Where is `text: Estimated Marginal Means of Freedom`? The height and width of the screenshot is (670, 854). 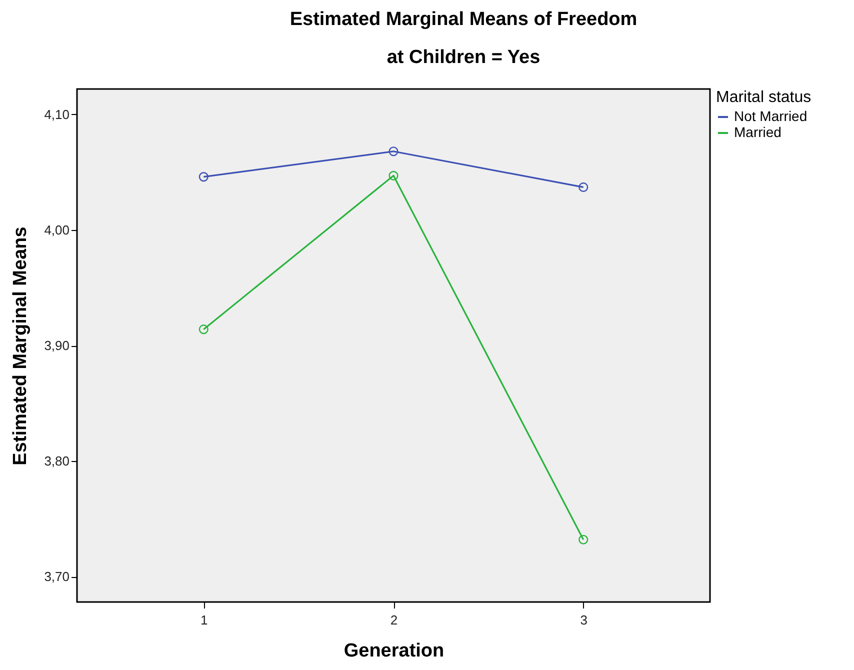 text: Estimated Marginal Means of Freedom is located at coordinates (464, 19).